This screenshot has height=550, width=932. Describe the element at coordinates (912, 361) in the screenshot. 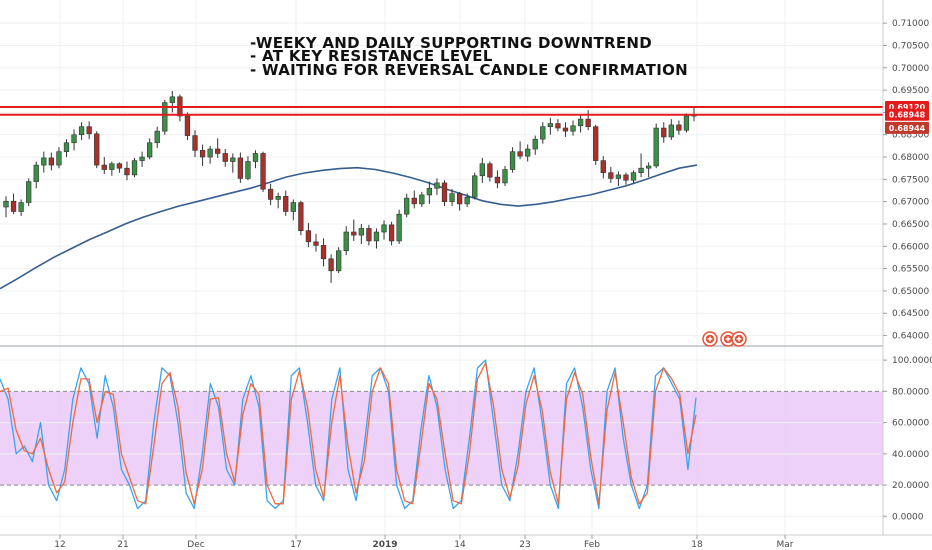

I see `stochastic-tick-label: 100.0000` at that location.